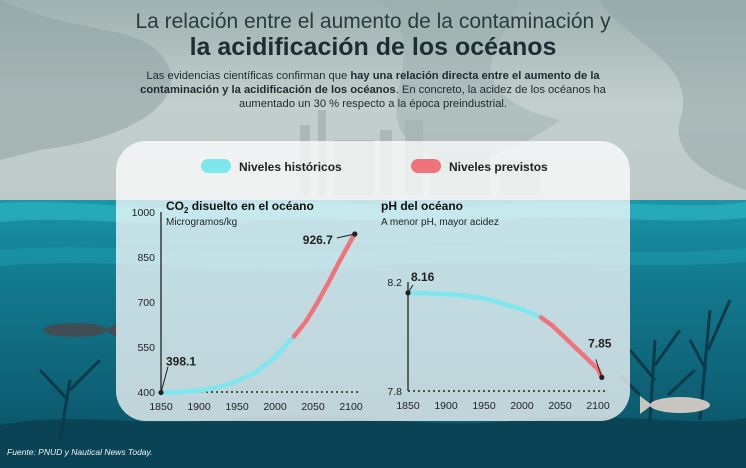  Describe the element at coordinates (394, 283) in the screenshot. I see `y-tick-label: 8.2` at that location.